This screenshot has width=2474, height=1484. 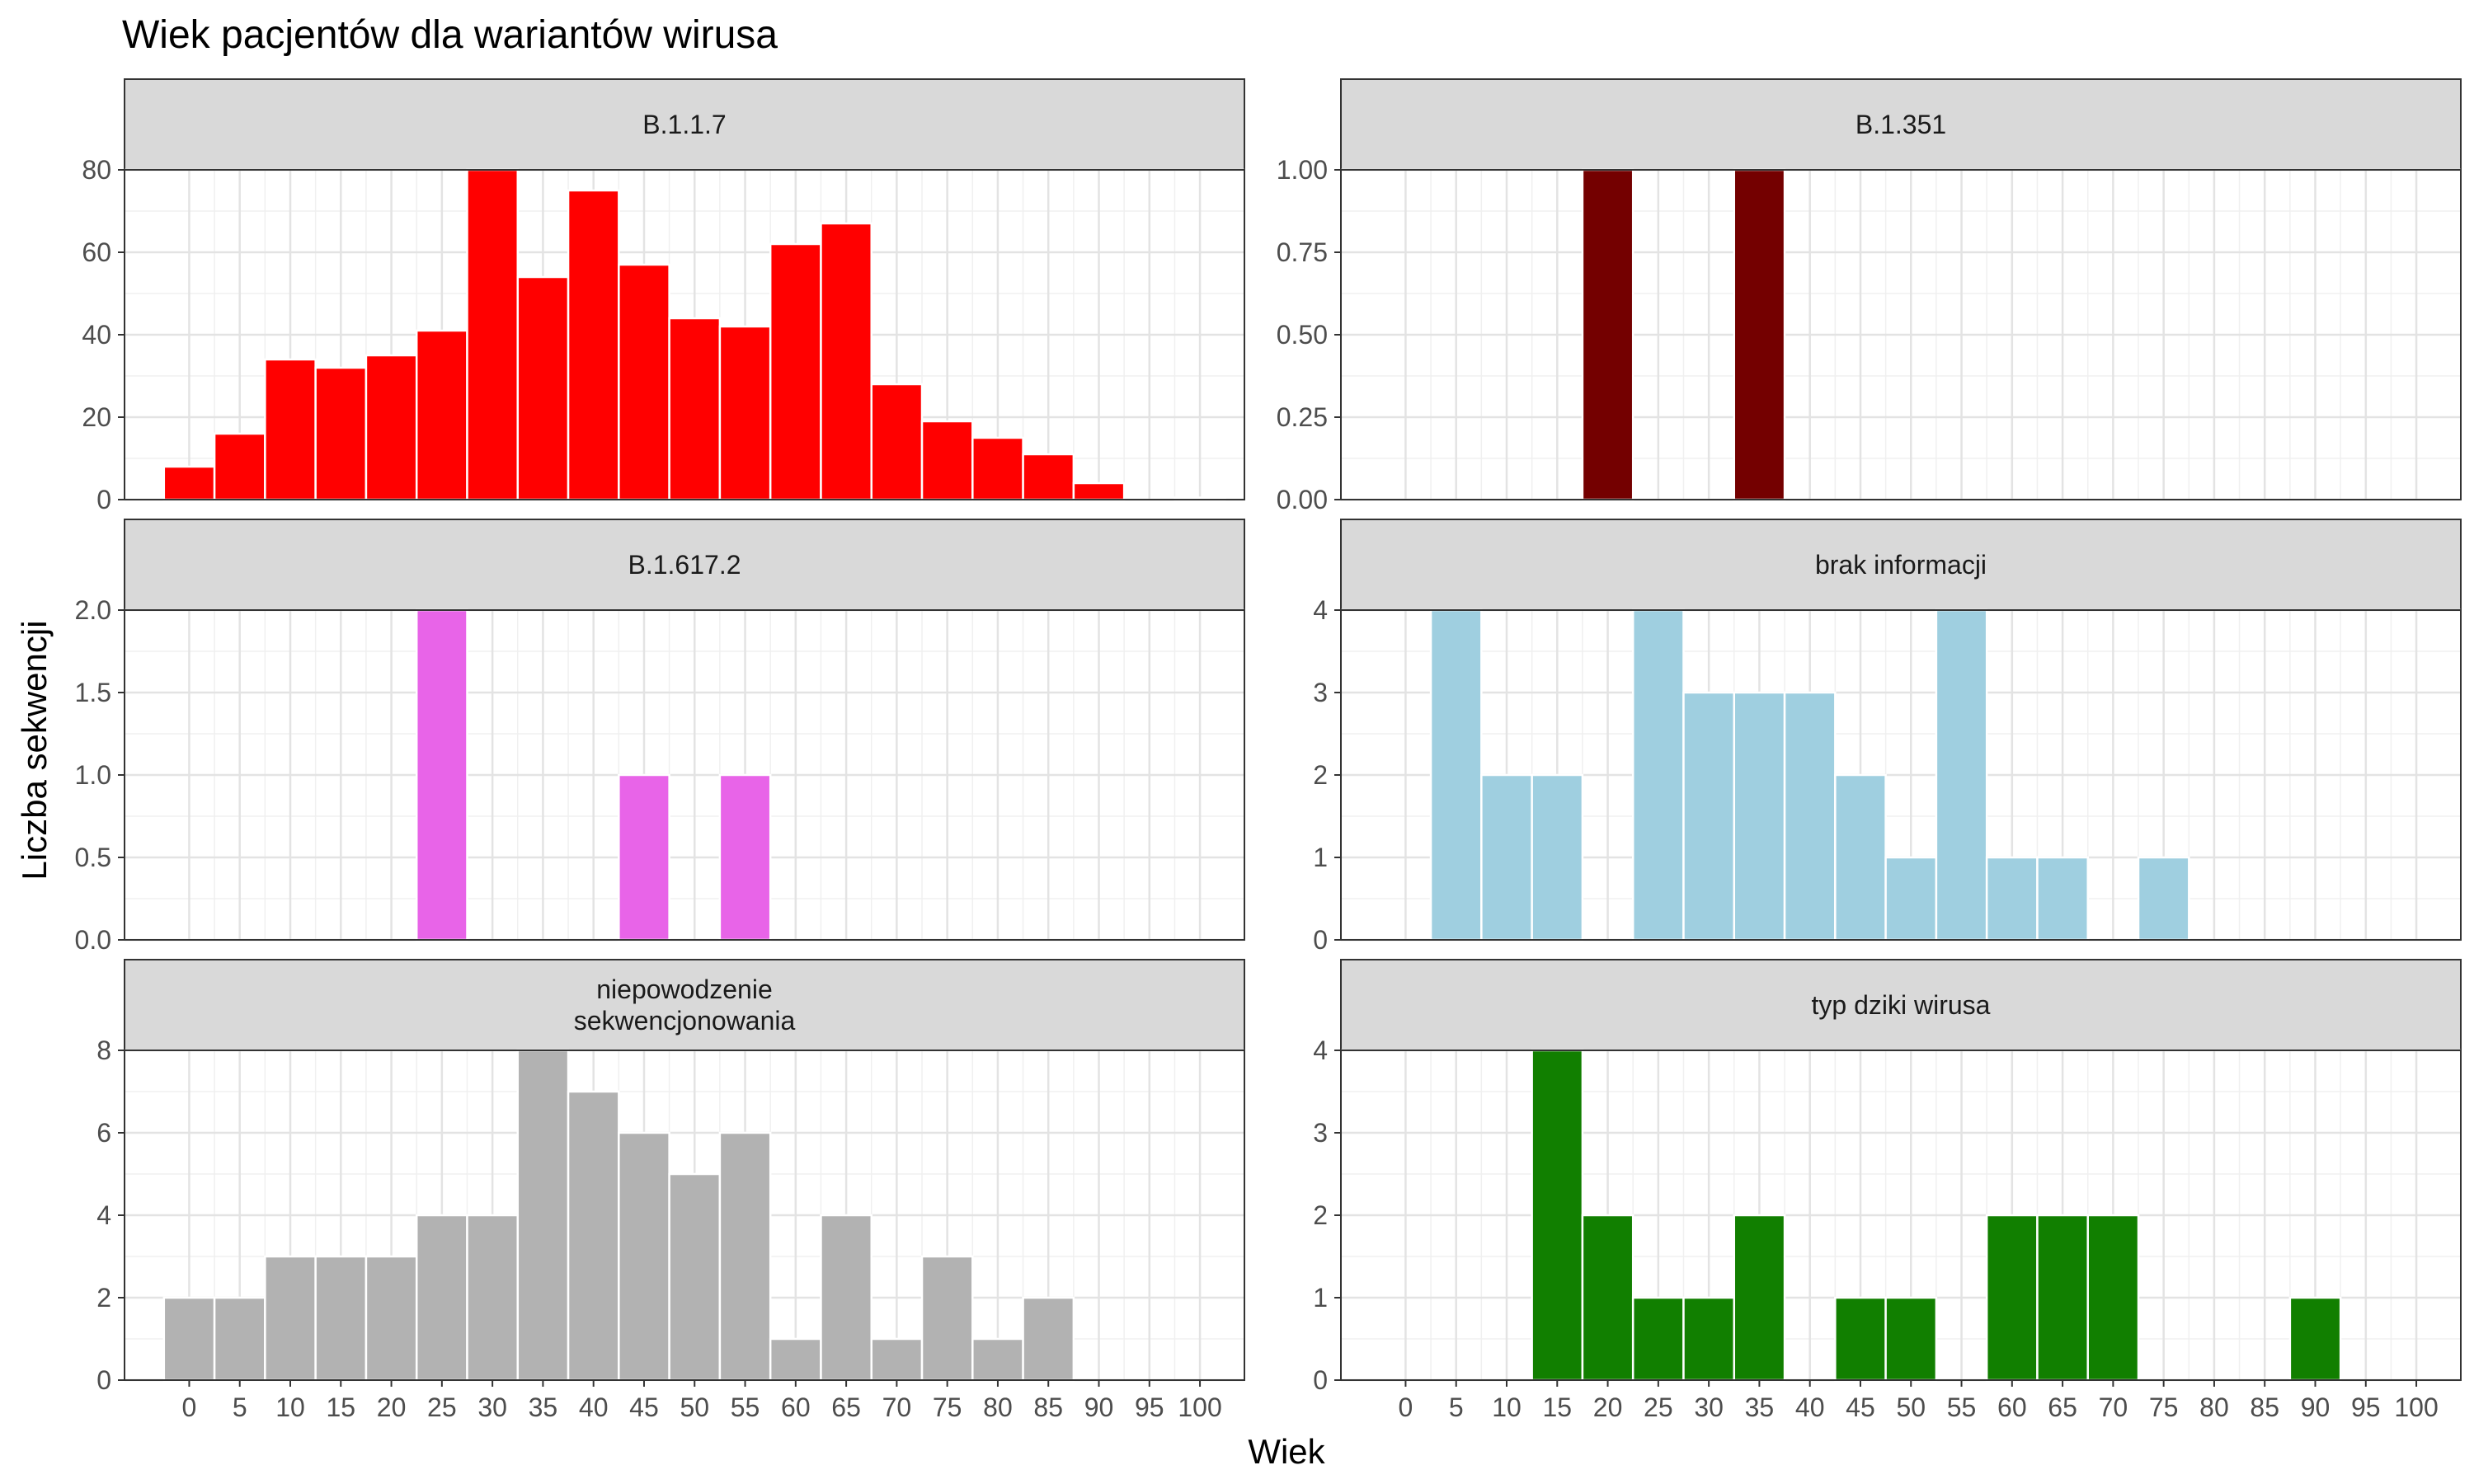 I want to click on x-tick-label: 25, so click(x=1658, y=1407).